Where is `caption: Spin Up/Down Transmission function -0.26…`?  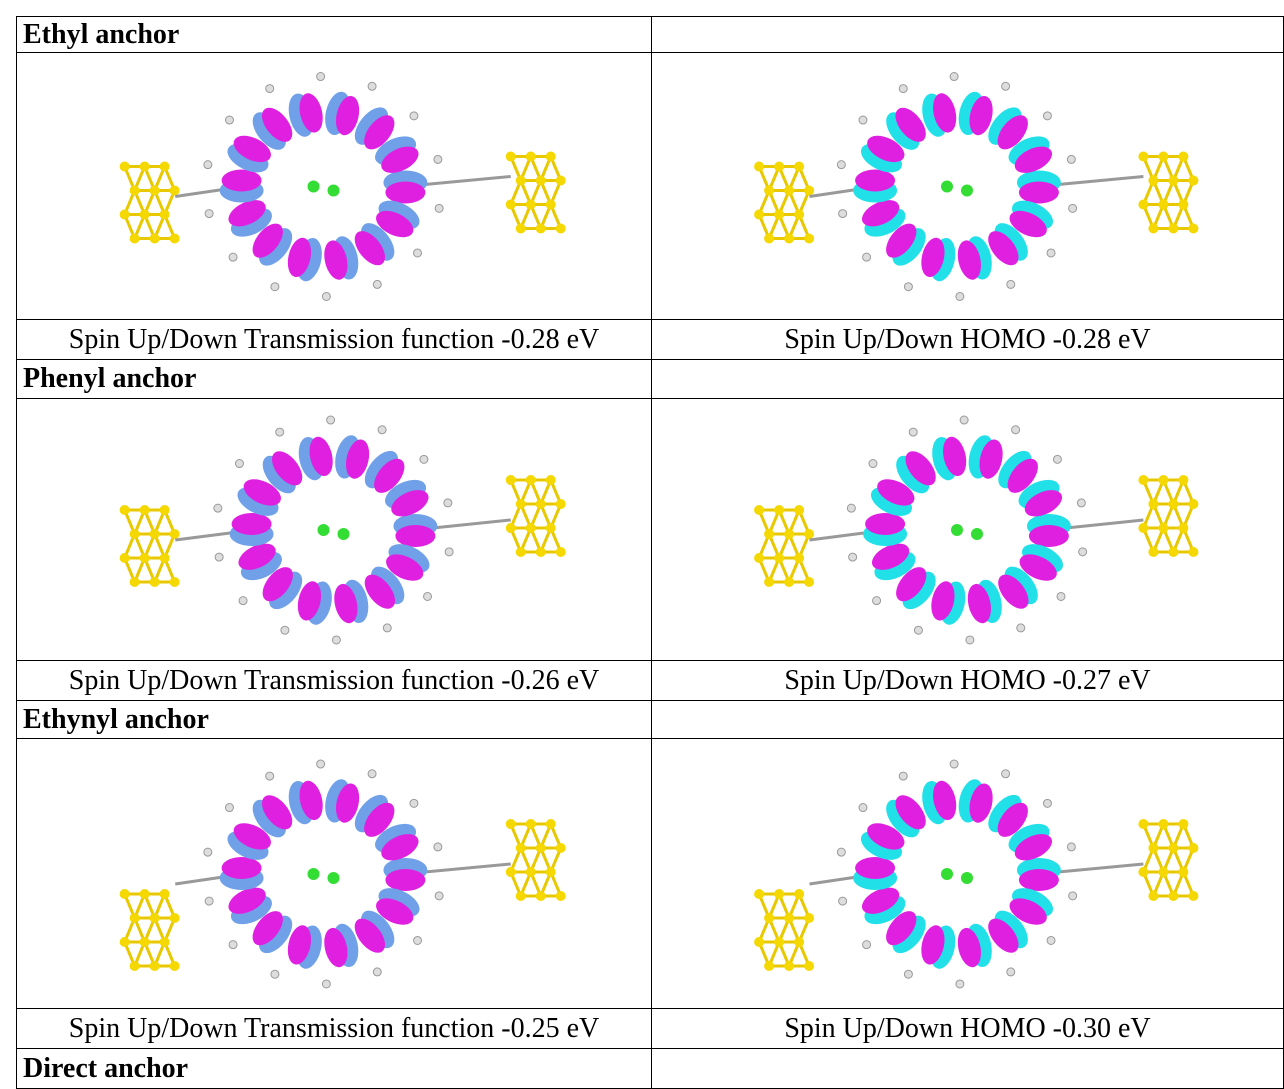 caption: Spin Up/Down Transmission function -0.26… is located at coordinates (334, 680).